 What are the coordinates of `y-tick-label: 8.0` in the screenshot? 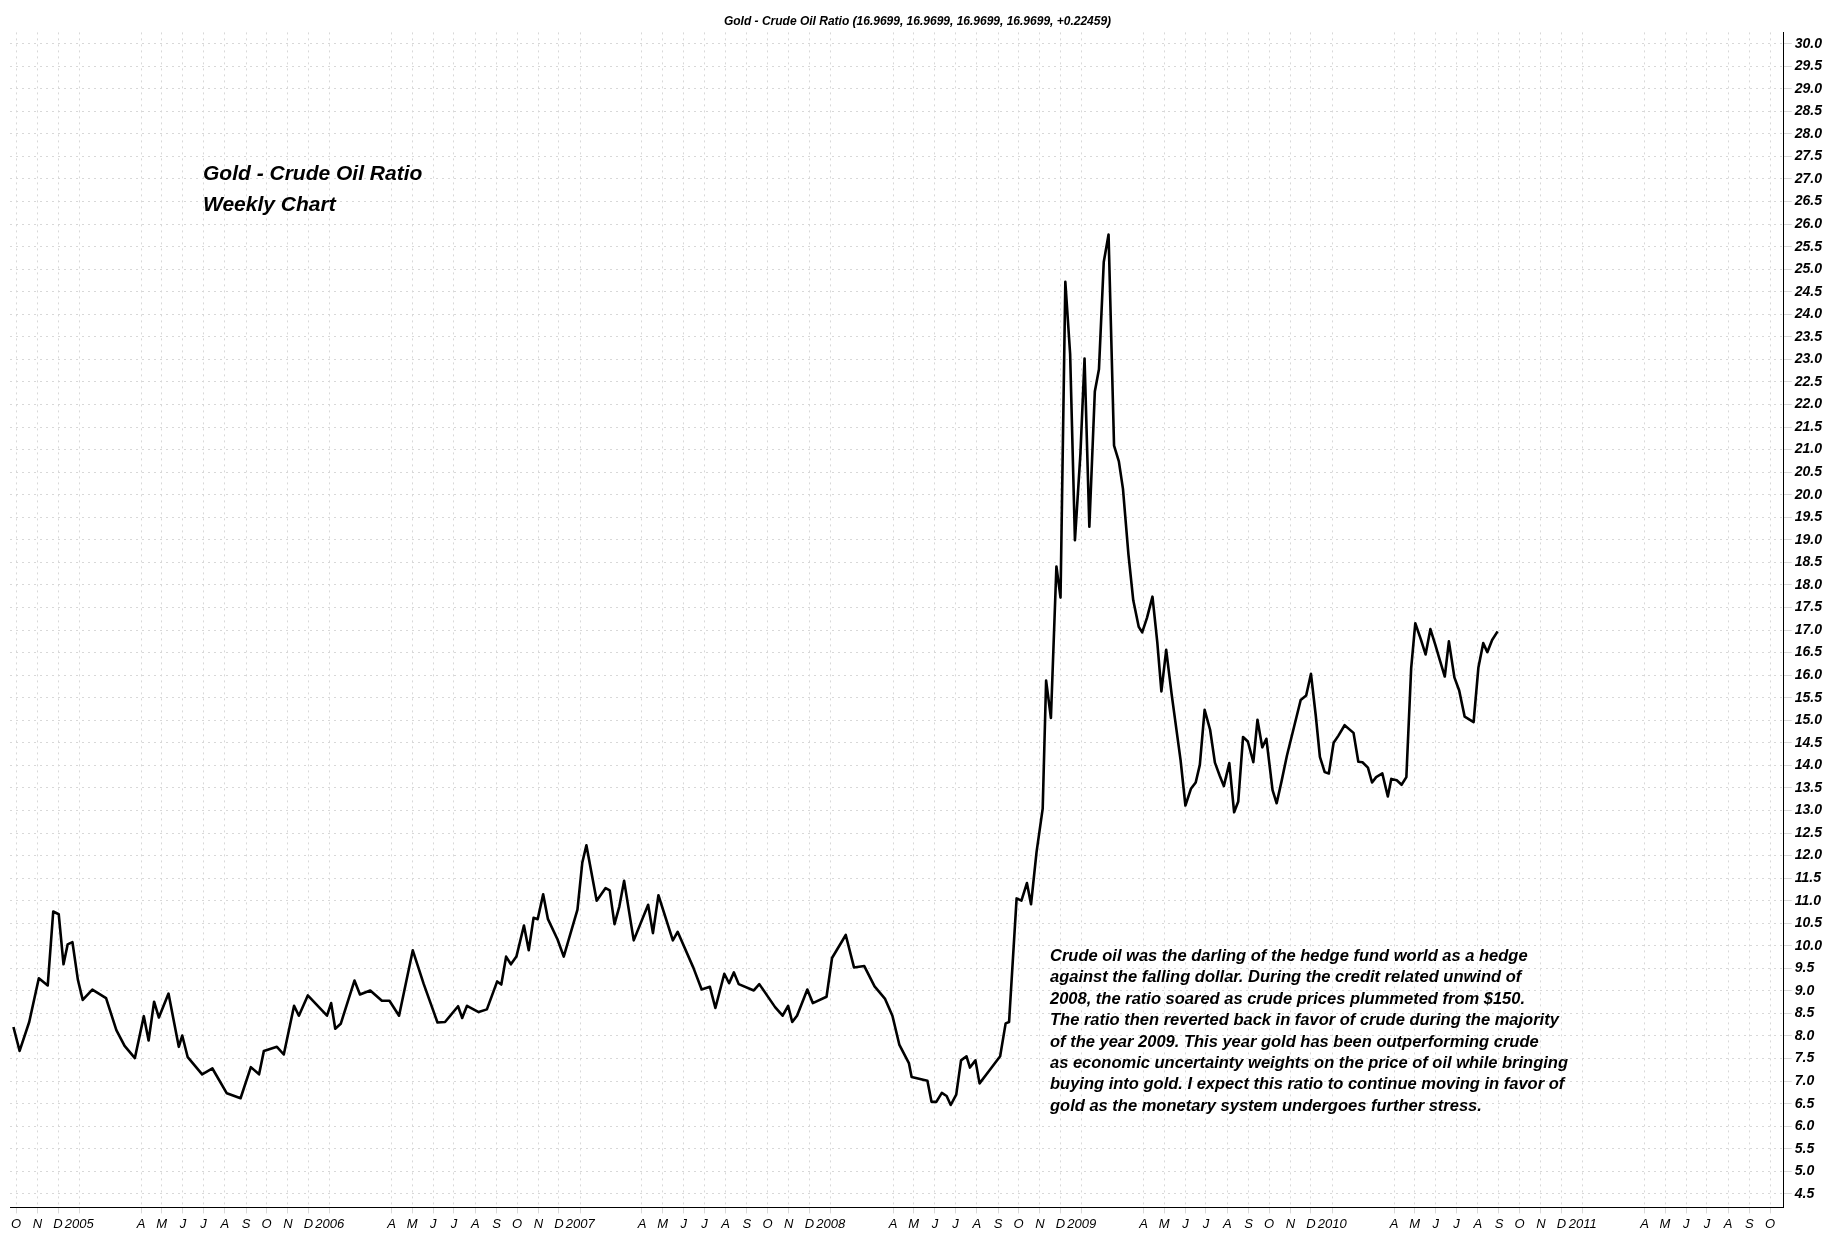 It's located at (1804, 1034).